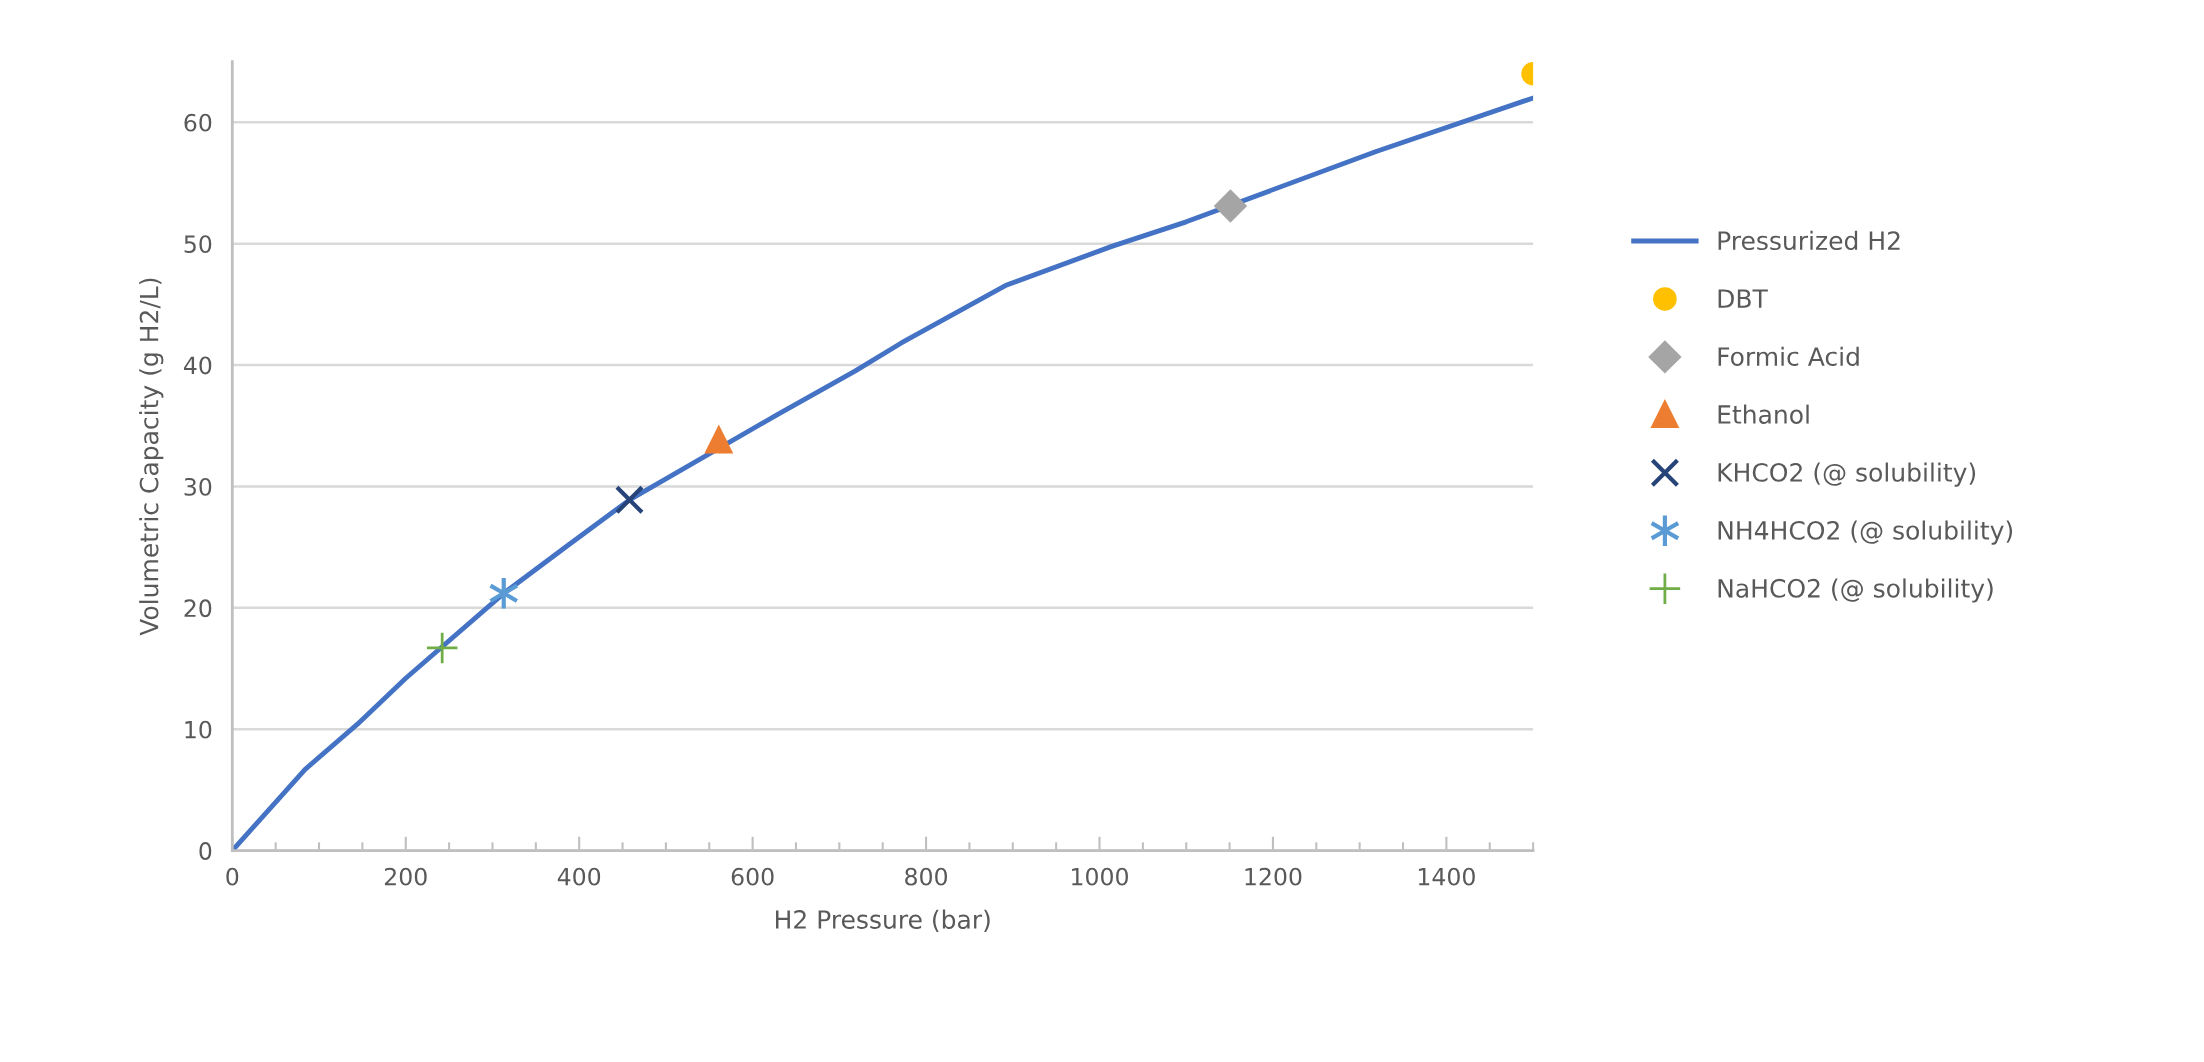  What do you see at coordinates (232, 876) in the screenshot?
I see `x-tick-label: 0` at bounding box center [232, 876].